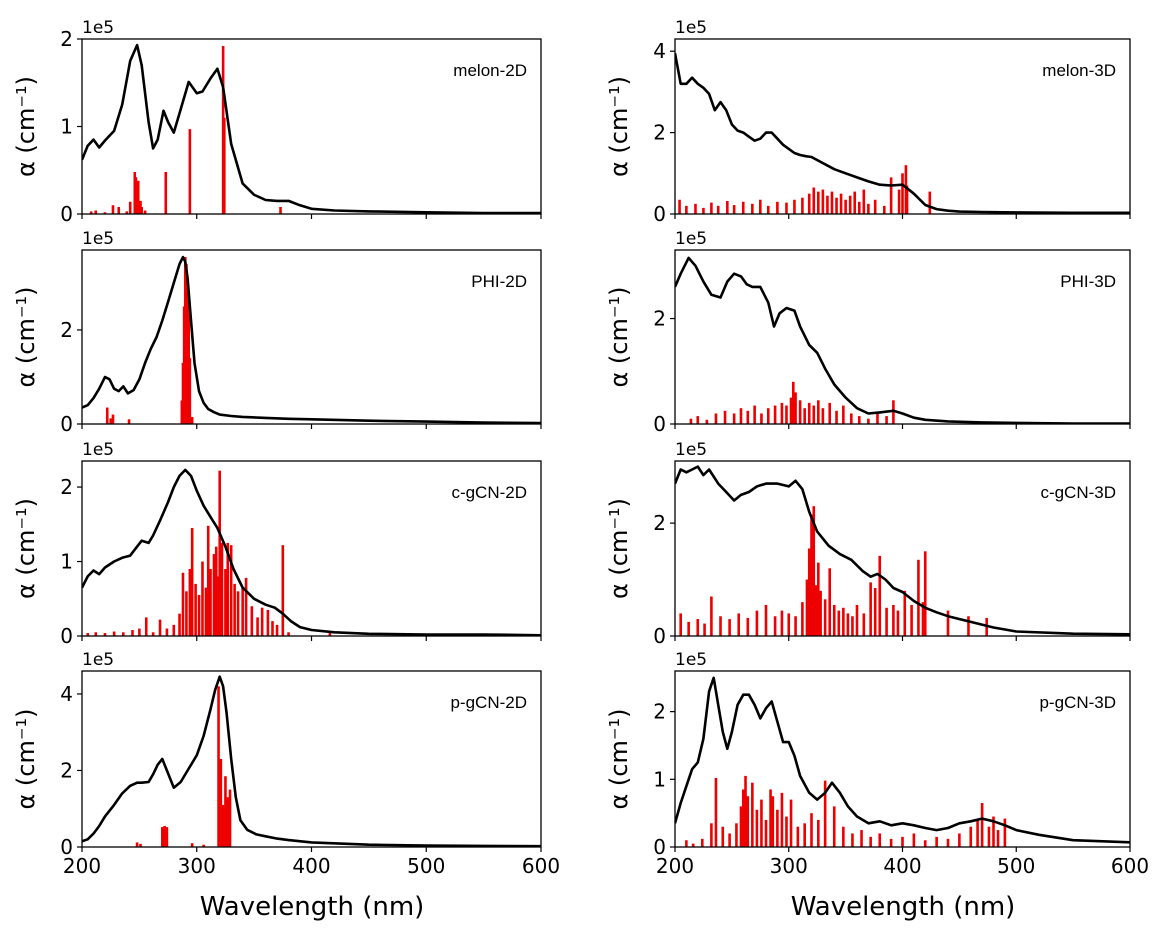 This screenshot has height=936, width=1169. What do you see at coordinates (1130, 866) in the screenshot?
I see `x-tick-label: 600` at bounding box center [1130, 866].